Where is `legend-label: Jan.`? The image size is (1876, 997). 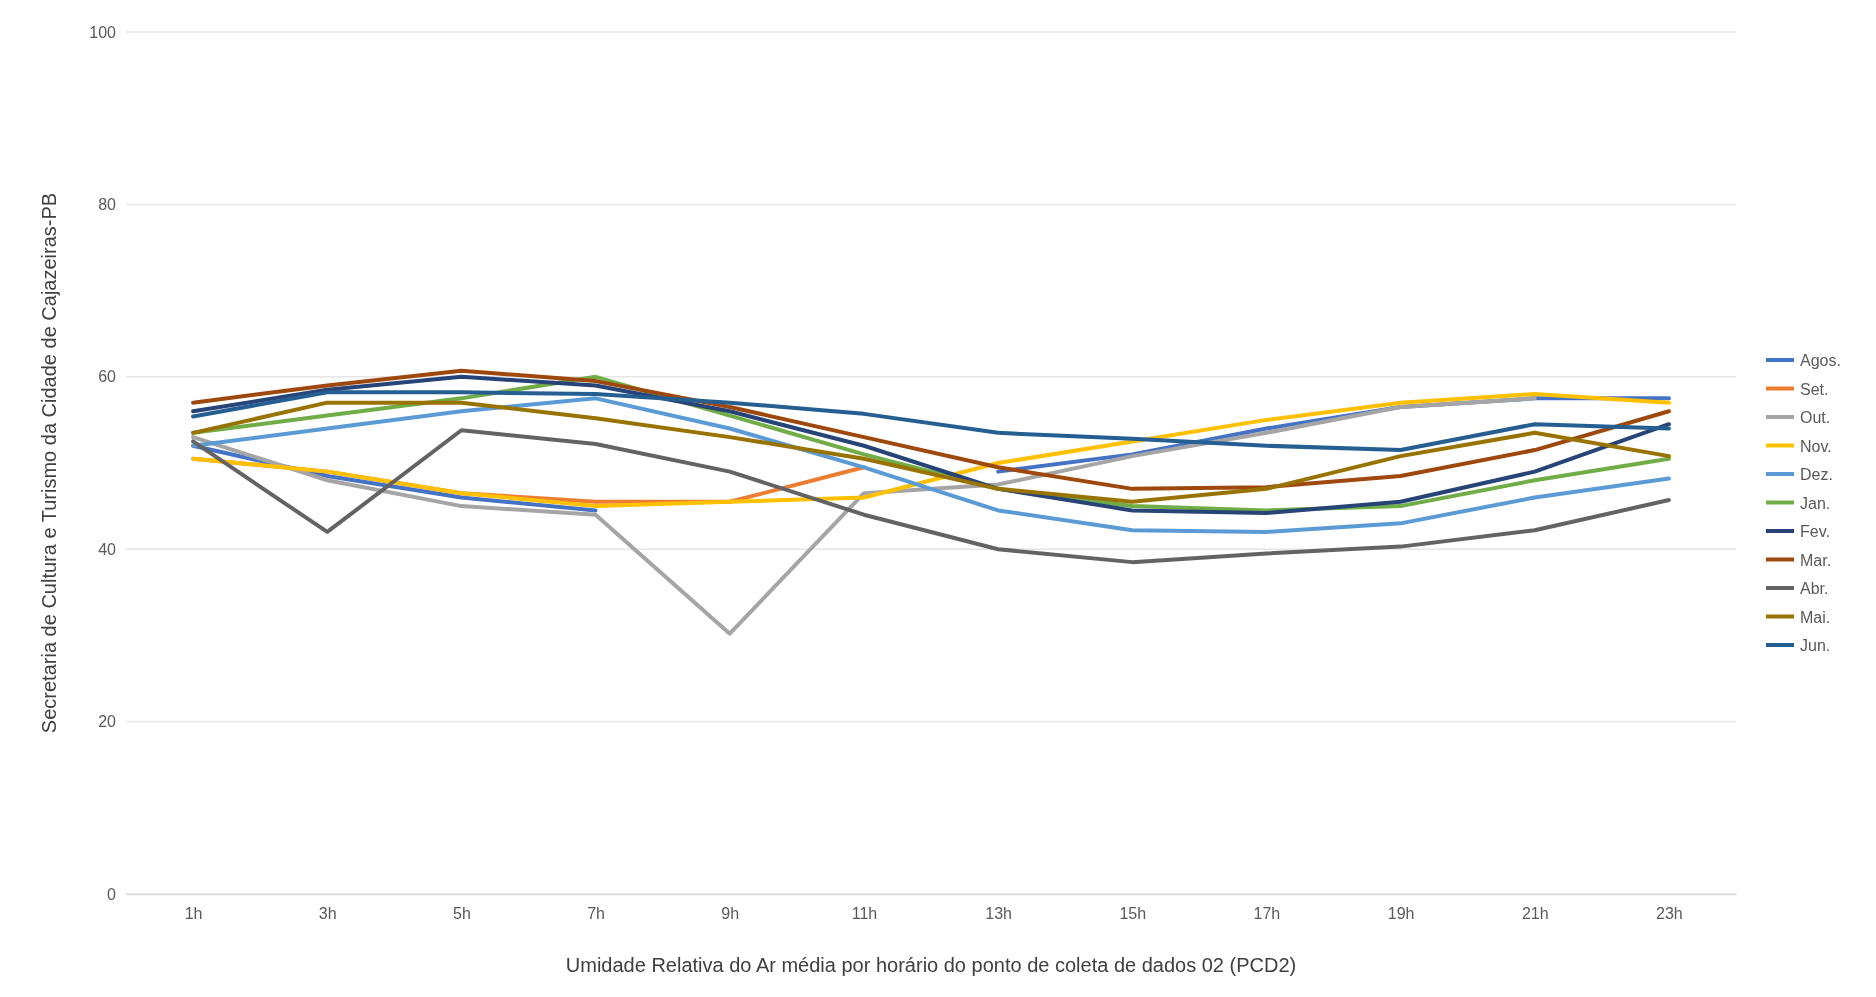
legend-label: Jan. is located at coordinates (1815, 503).